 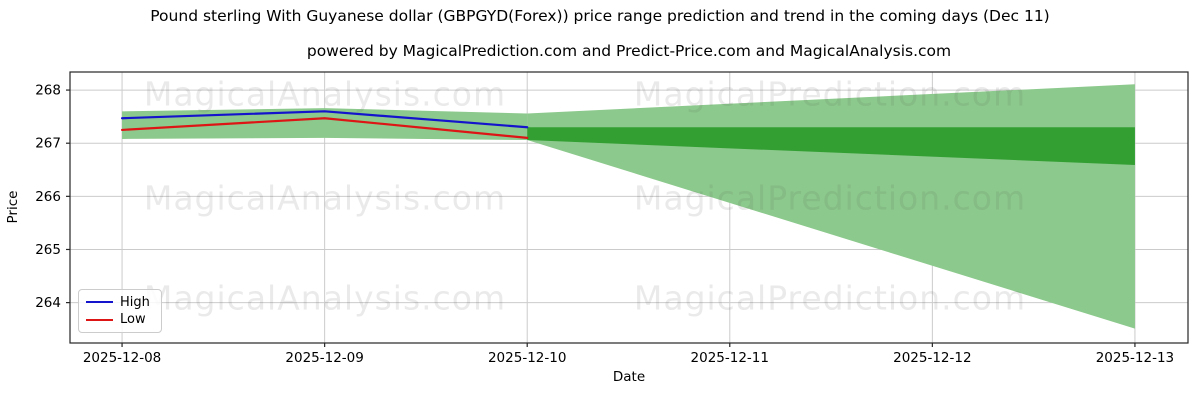 What do you see at coordinates (629, 377) in the screenshot?
I see `x-axis-label: Date` at bounding box center [629, 377].